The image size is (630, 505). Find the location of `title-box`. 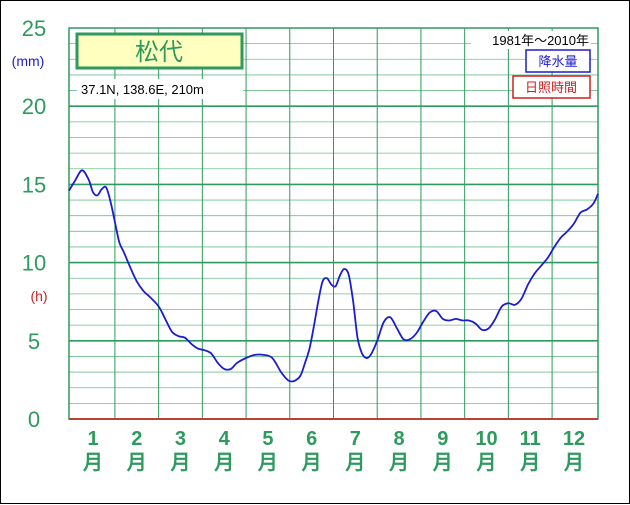

title-box is located at coordinates (159, 51).